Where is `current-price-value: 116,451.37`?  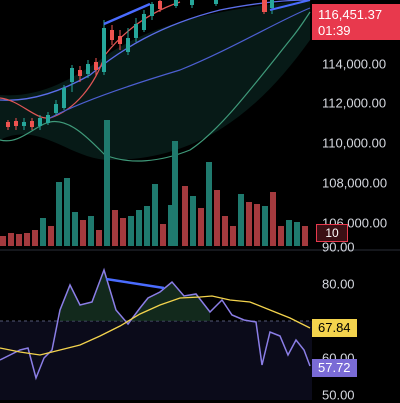 current-price-value: 116,451.37 is located at coordinates (350, 14).